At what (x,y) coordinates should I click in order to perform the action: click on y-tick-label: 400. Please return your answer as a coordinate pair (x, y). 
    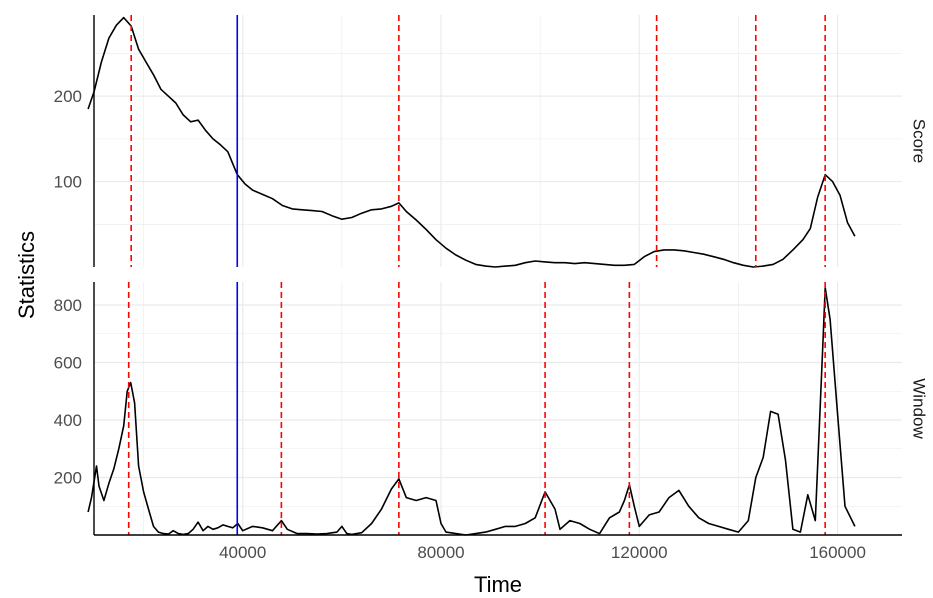
    Looking at the image, I should click on (68, 420).